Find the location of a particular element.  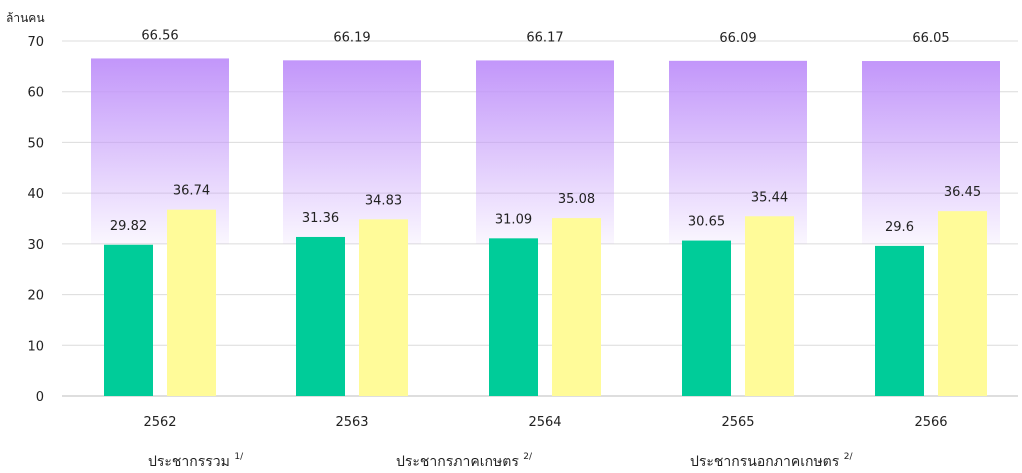

y-tick-label: 30 is located at coordinates (35, 245).